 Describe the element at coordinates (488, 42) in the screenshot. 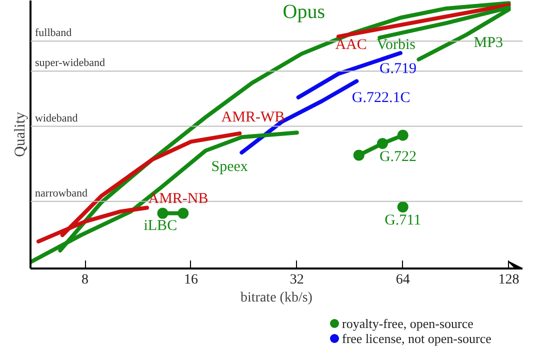

I see `series-label: MP3` at that location.